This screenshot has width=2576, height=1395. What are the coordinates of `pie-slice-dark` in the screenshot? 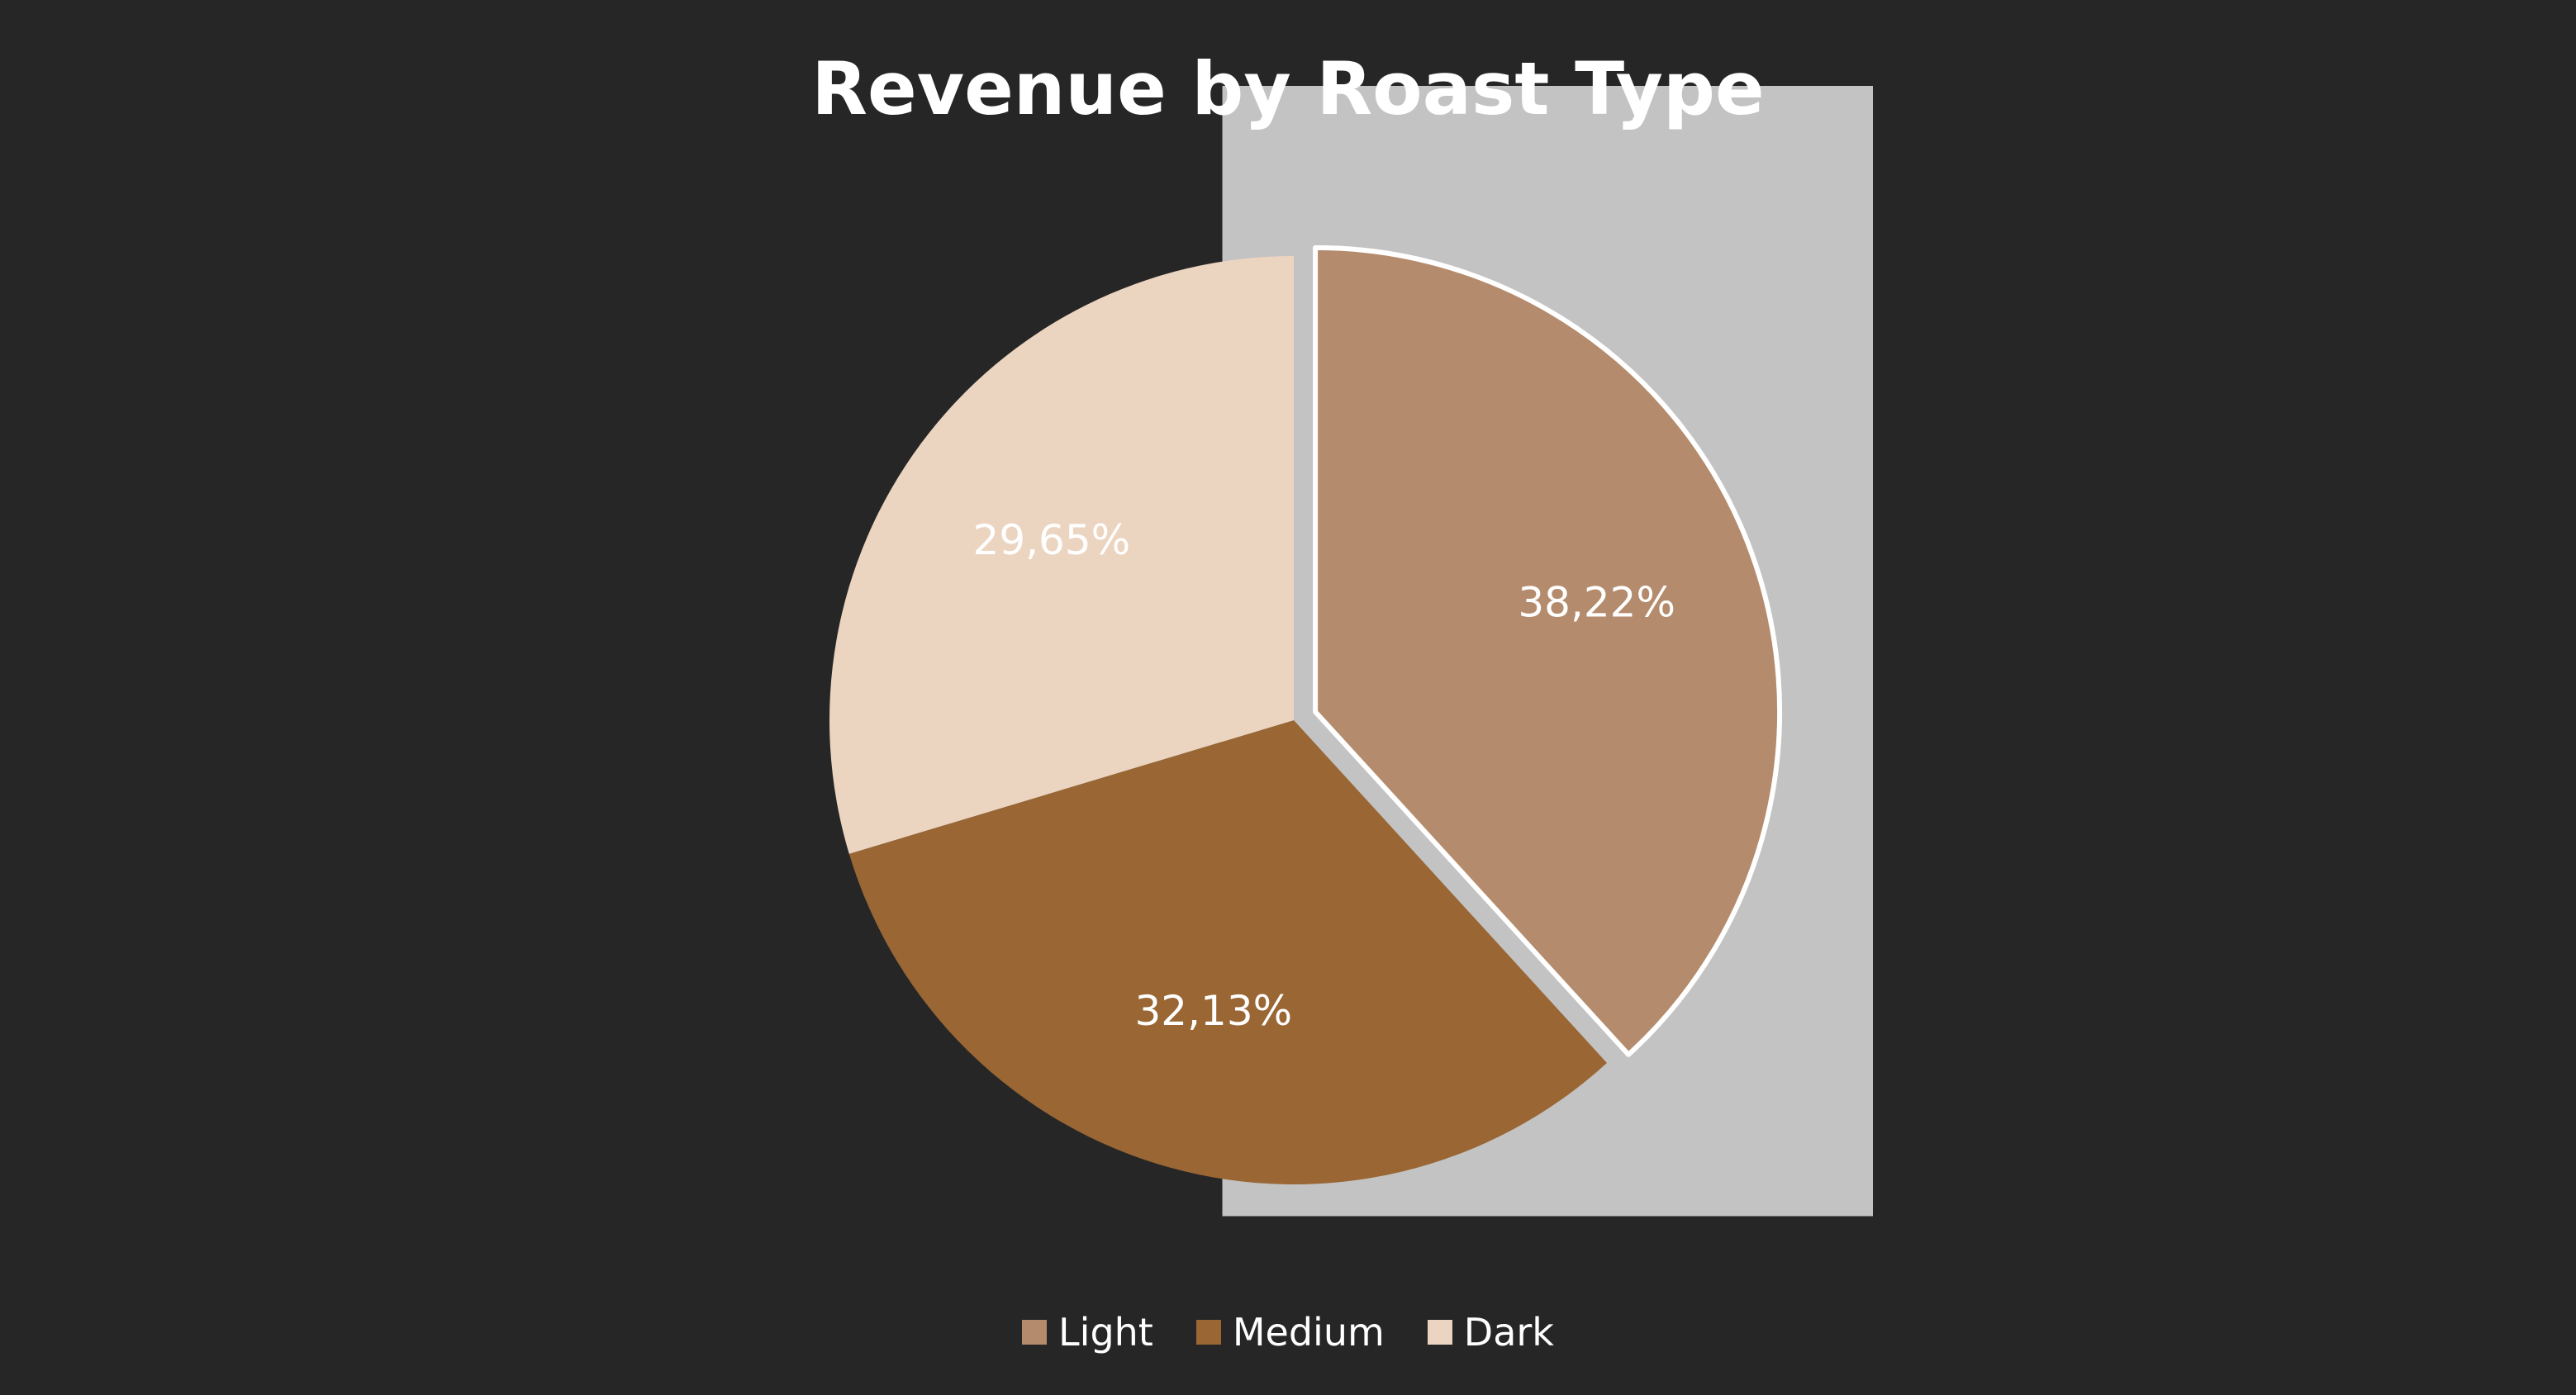 It's located at (1061, 555).